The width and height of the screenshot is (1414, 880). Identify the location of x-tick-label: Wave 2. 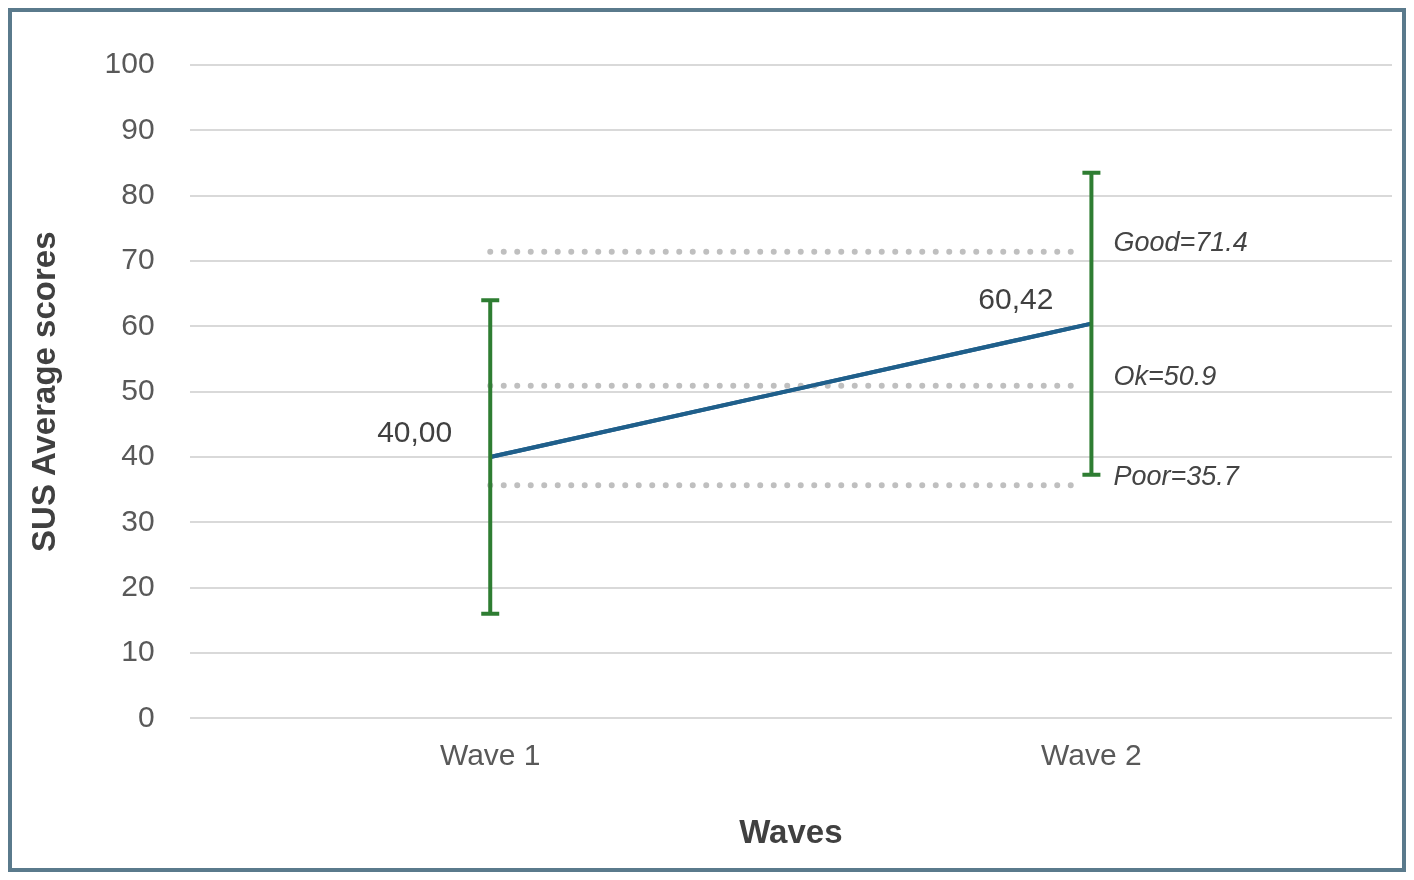
(1091, 754).